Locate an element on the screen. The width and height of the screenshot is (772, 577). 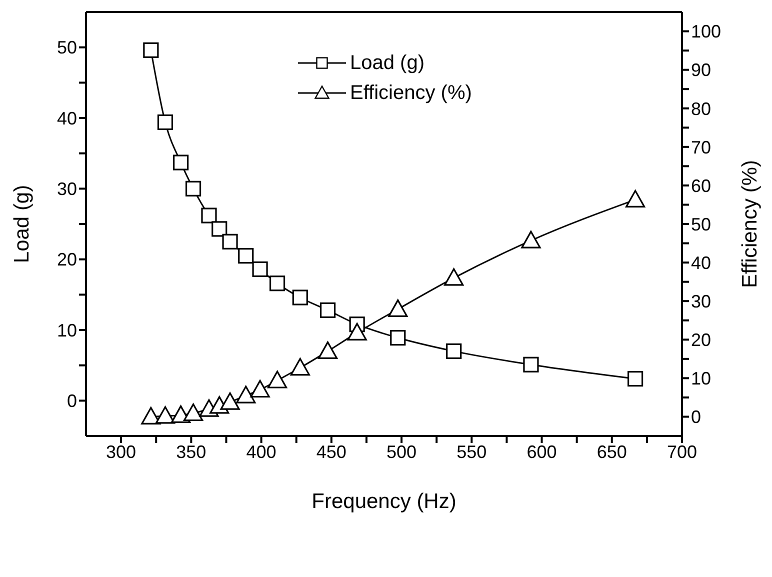
y2-tick-label: 50 is located at coordinates (701, 224).